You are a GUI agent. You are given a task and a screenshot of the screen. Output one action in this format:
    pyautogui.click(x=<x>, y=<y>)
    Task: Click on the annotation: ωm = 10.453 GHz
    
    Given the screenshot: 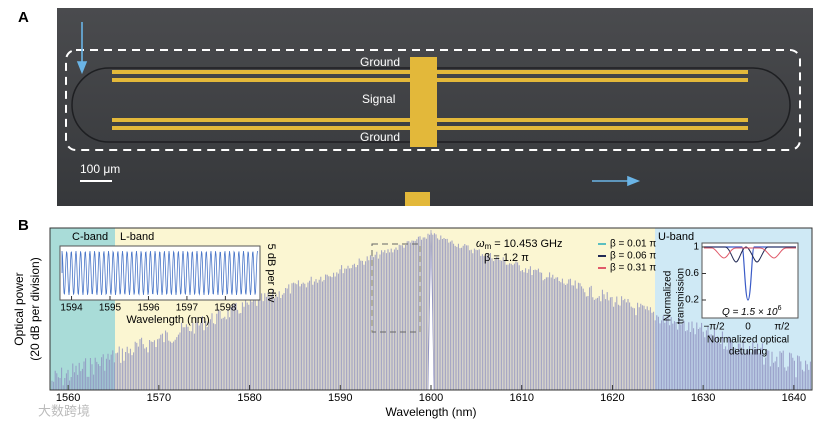 What is the action you would take?
    pyautogui.click(x=519, y=244)
    